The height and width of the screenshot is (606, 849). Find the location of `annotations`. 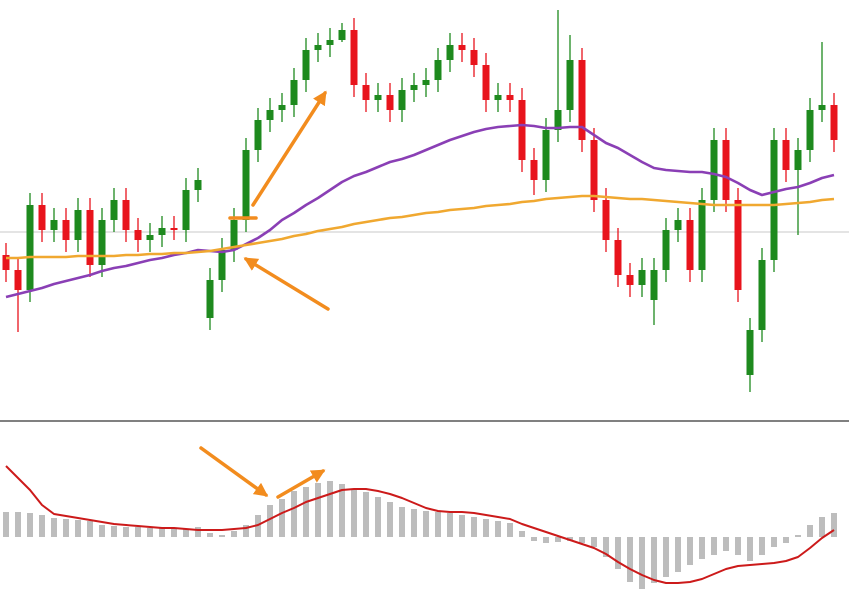

annotations is located at coordinates (264, 294).